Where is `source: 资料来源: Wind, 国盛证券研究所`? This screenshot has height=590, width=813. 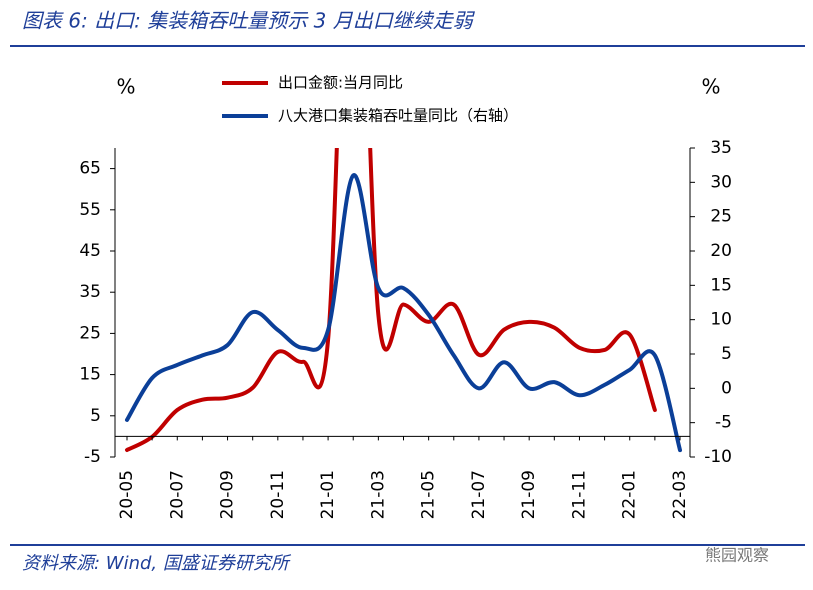 source: 资料来源: Wind, 国盛证券研究所 is located at coordinates (157, 563).